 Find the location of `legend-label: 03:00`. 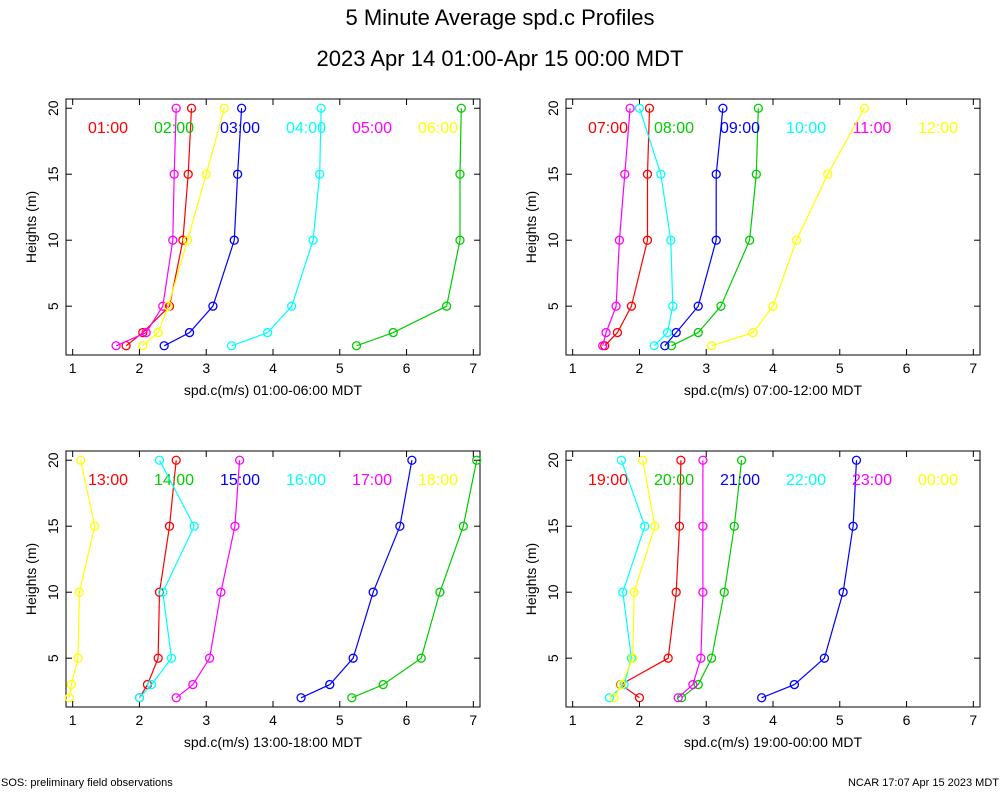

legend-label: 03:00 is located at coordinates (240, 128).